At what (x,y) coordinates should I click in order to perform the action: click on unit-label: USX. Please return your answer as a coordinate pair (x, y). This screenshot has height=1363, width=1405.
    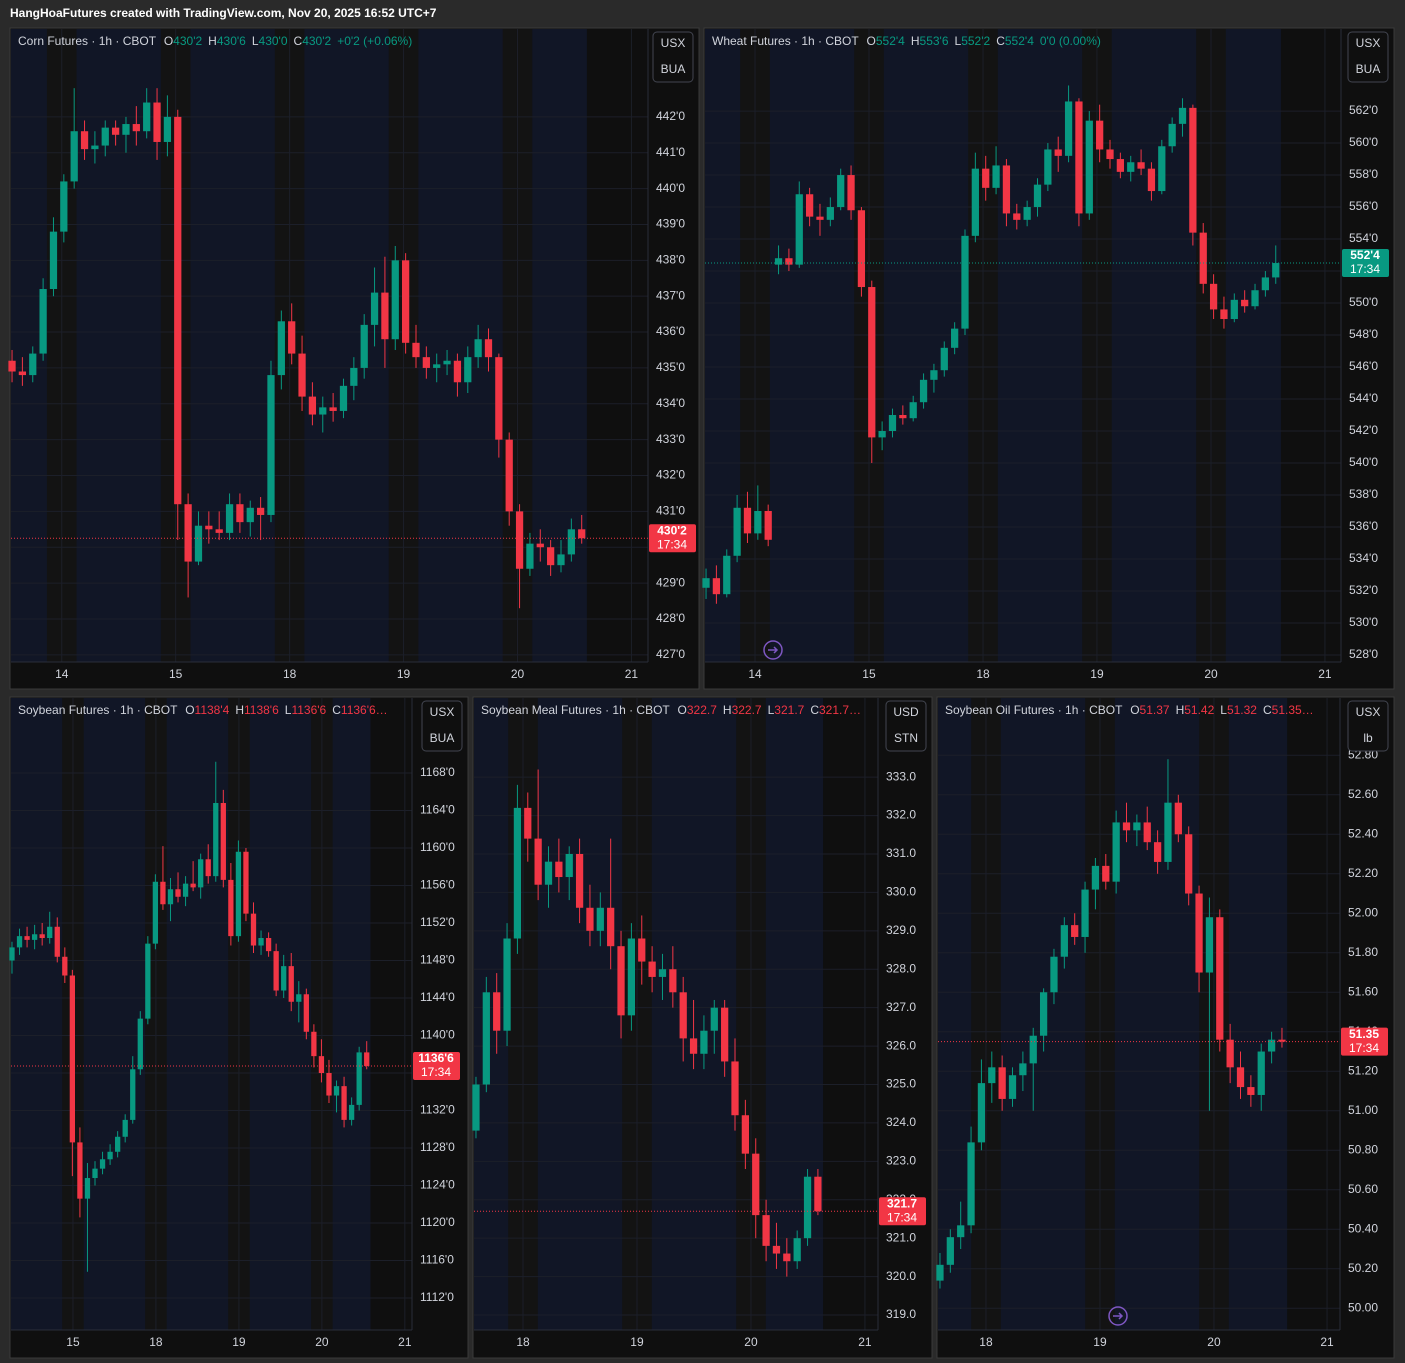
    Looking at the image, I should click on (673, 43).